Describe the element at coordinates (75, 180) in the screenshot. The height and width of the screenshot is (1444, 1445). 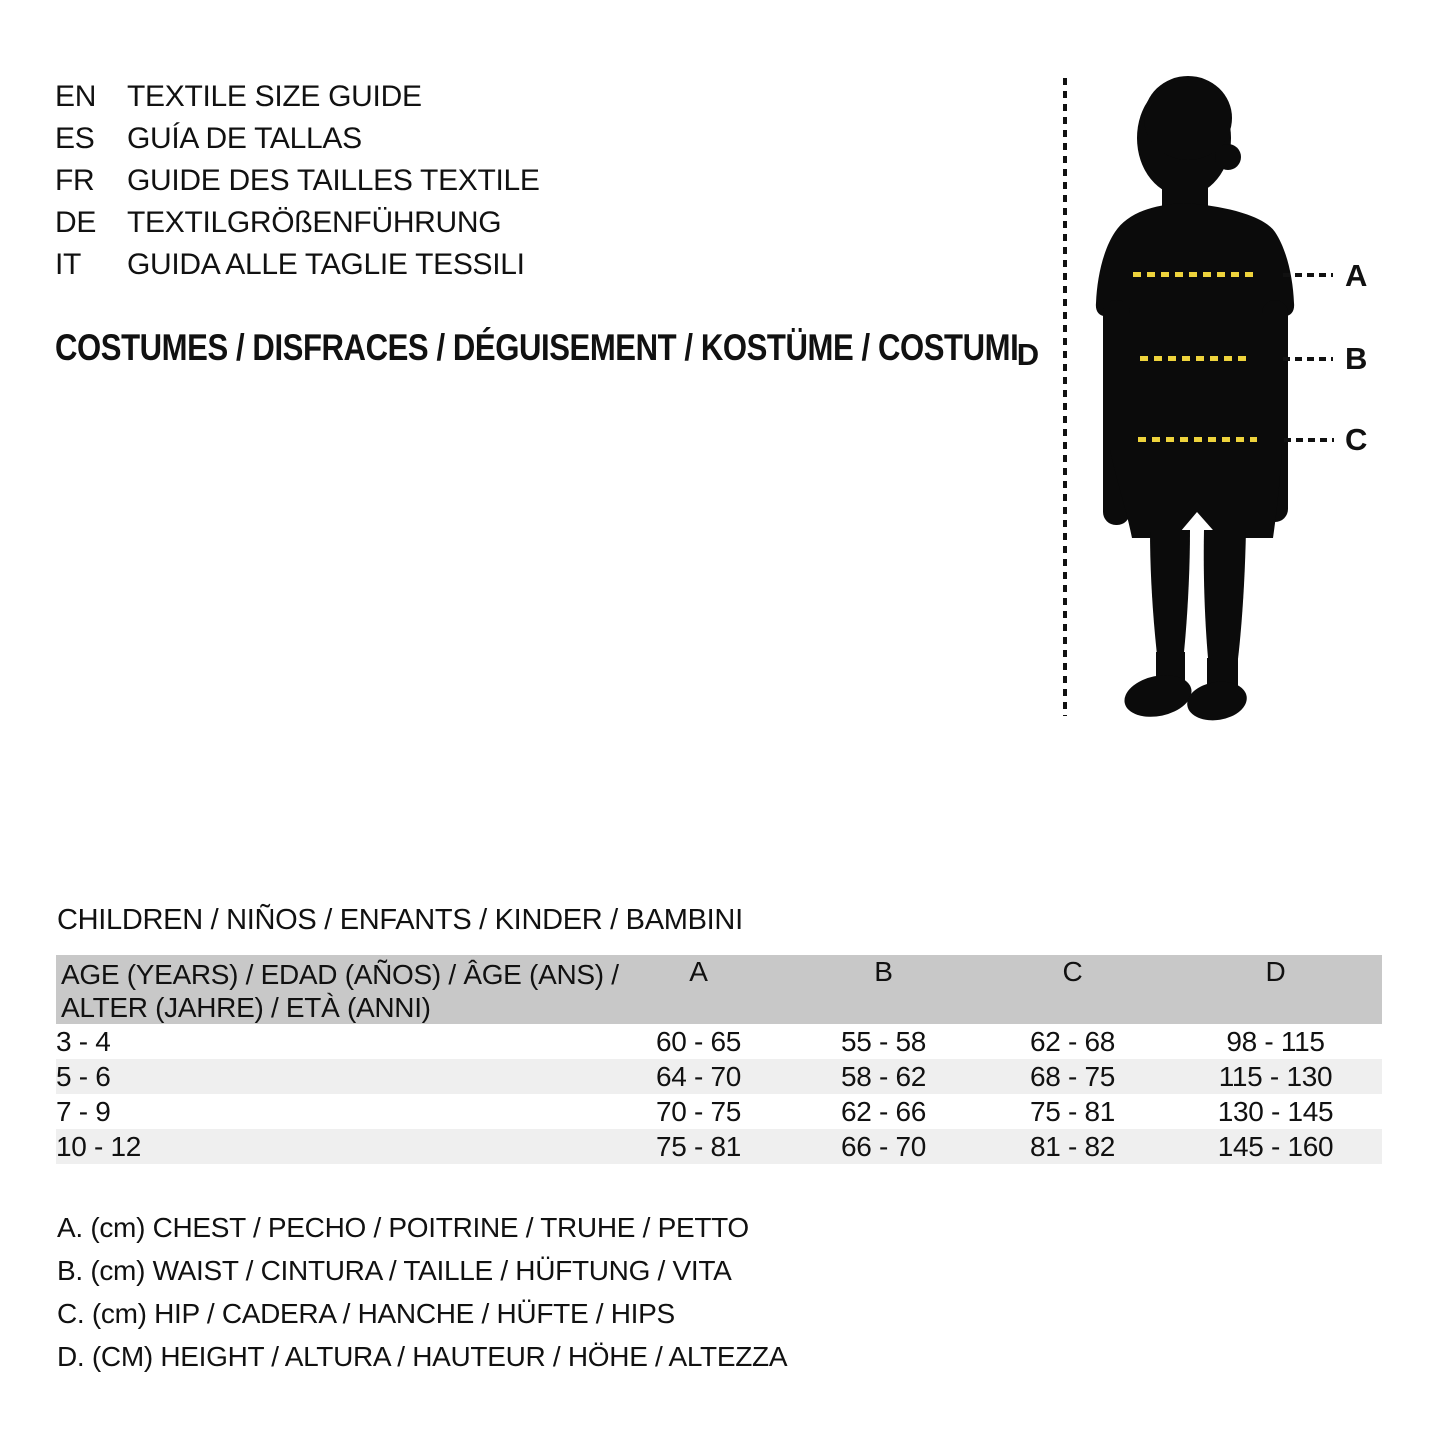
I see `language-code: FR` at that location.